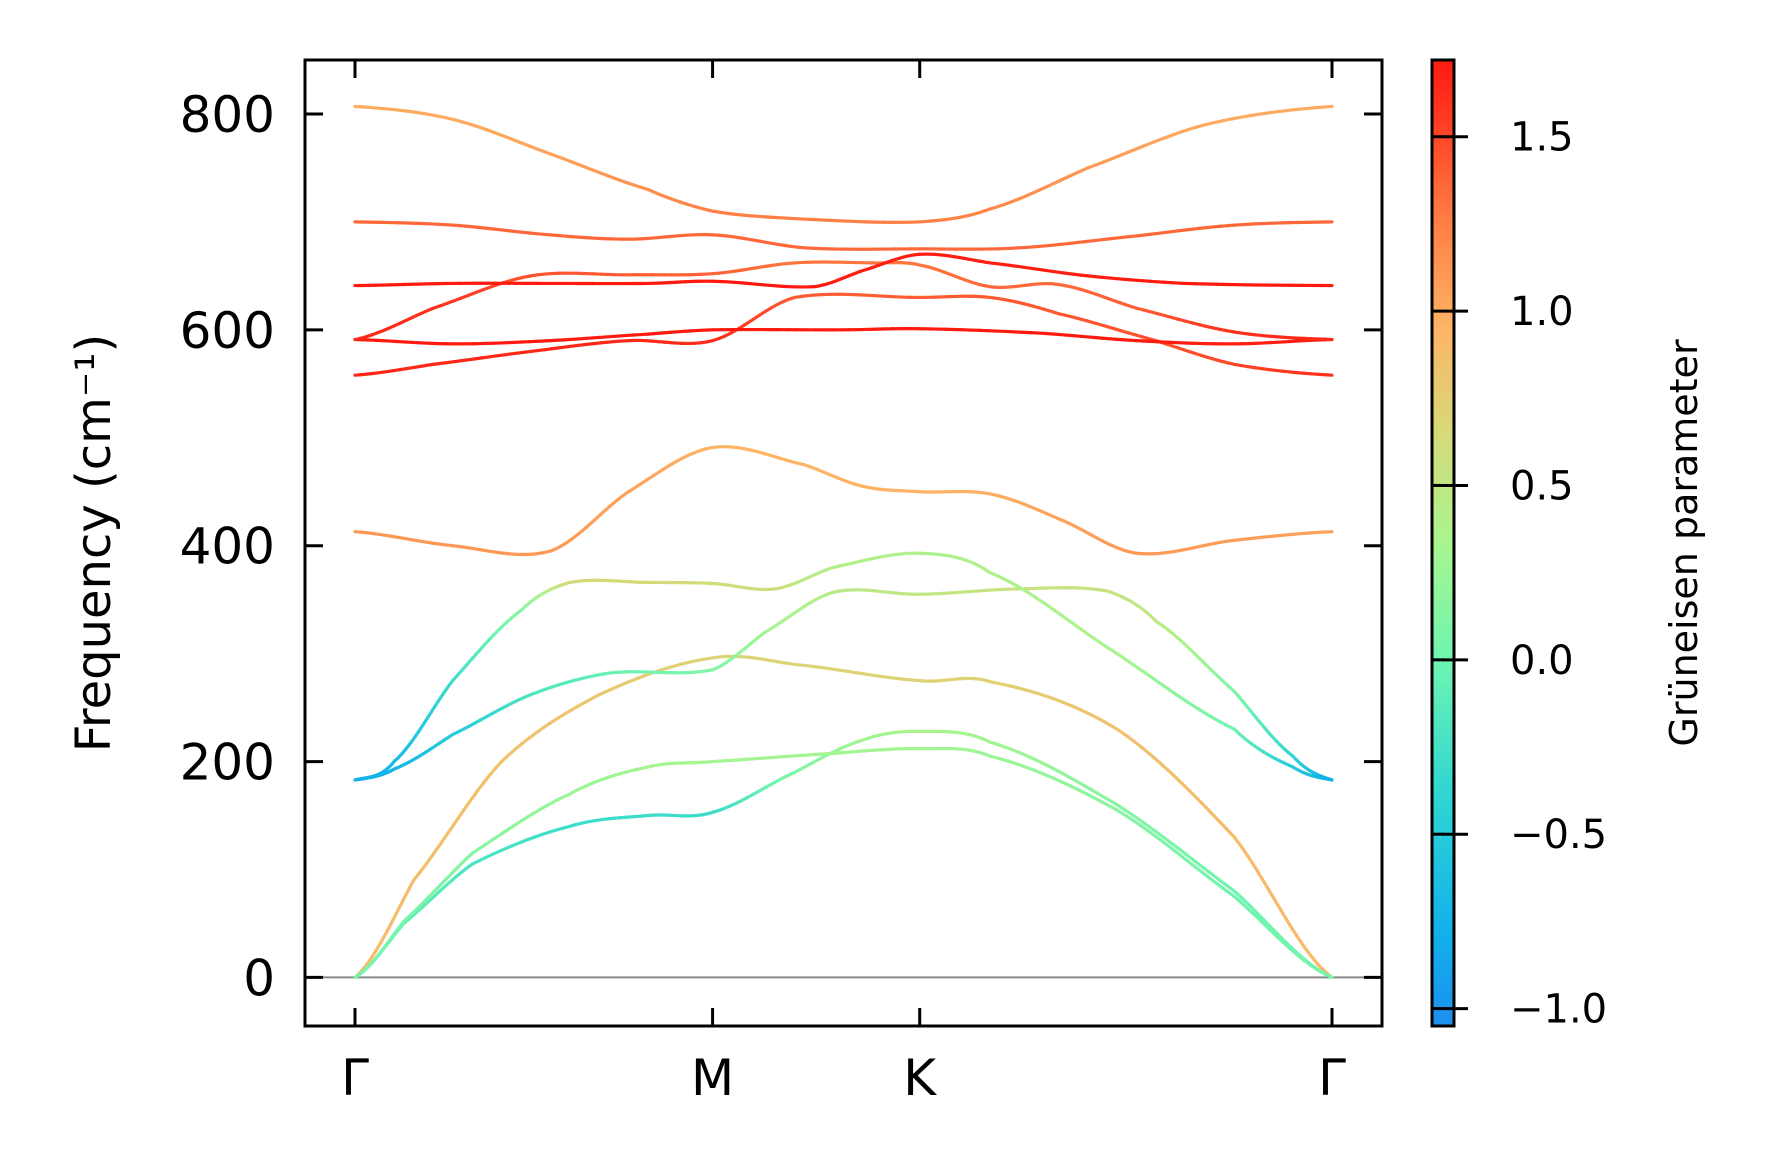  What do you see at coordinates (712, 1078) in the screenshot?
I see `x-tick-label: M` at bounding box center [712, 1078].